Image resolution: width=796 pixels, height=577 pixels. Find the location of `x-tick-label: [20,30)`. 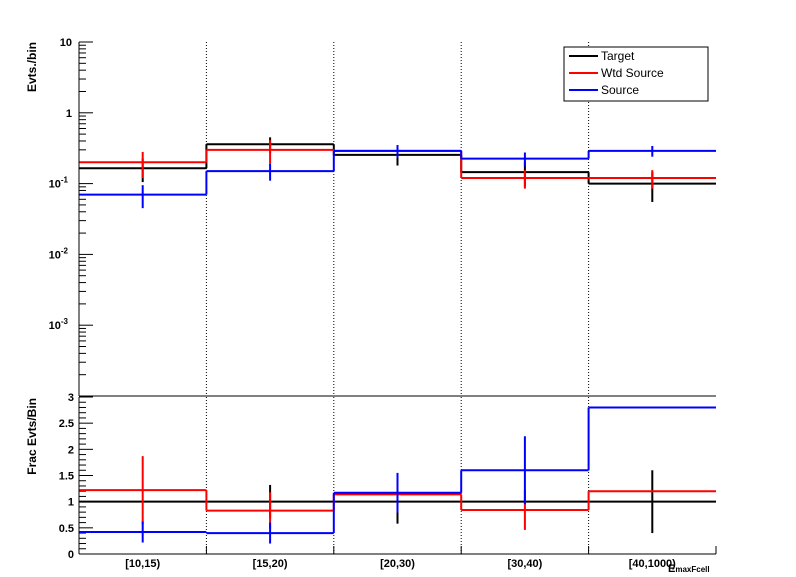

x-tick-label: [20,30) is located at coordinates (397, 564).